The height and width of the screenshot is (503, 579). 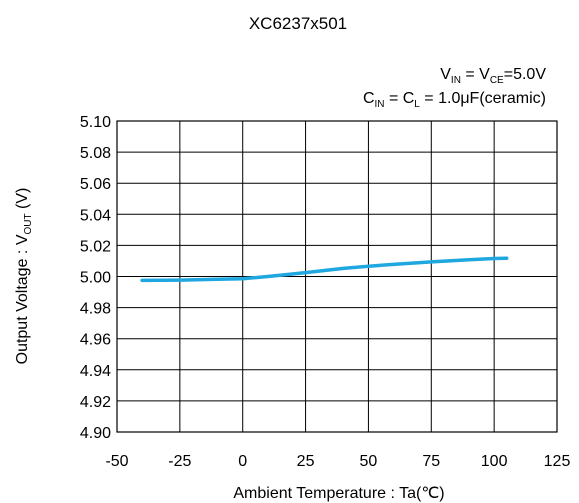 What do you see at coordinates (116, 461) in the screenshot?
I see `x-tick-label: -50` at bounding box center [116, 461].